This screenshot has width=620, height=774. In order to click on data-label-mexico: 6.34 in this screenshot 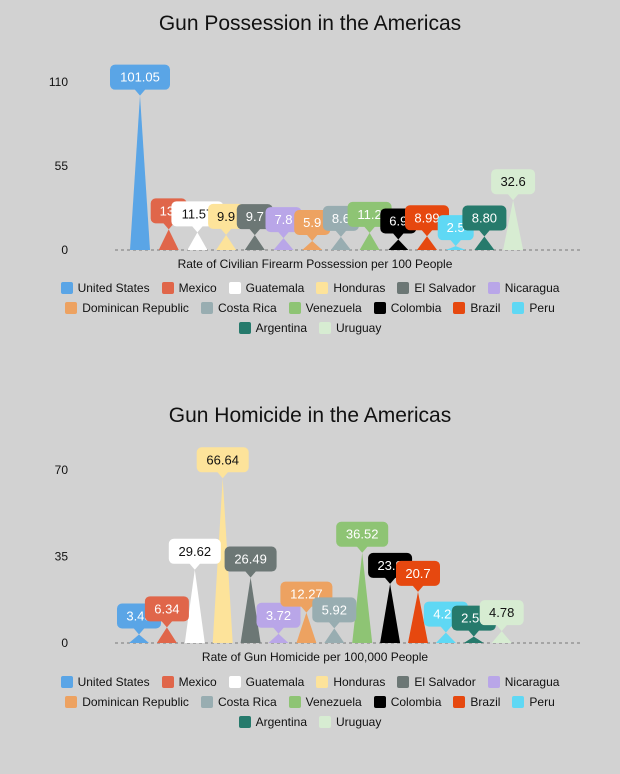, I will do `click(166, 612)`.